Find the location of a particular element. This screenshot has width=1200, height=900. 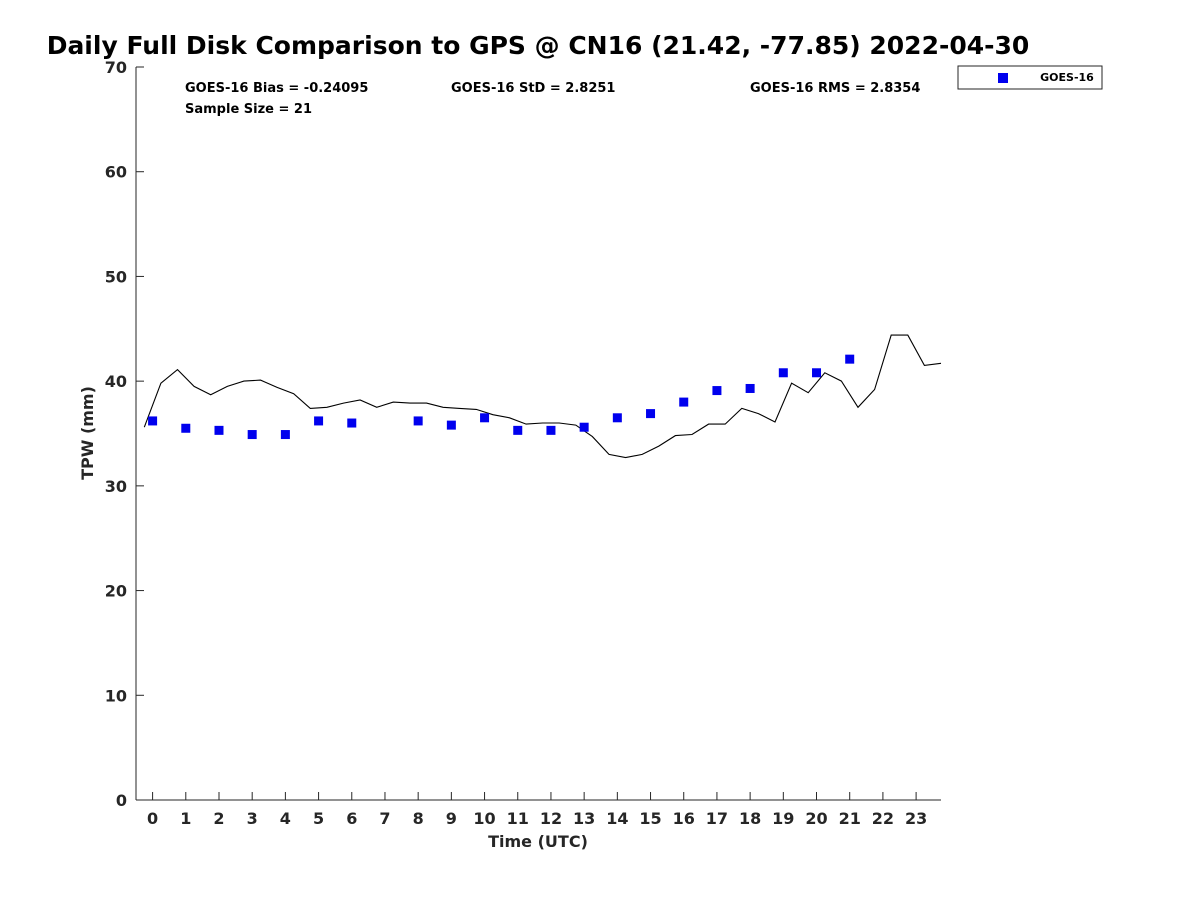

gps-tpw-line is located at coordinates (542, 396).